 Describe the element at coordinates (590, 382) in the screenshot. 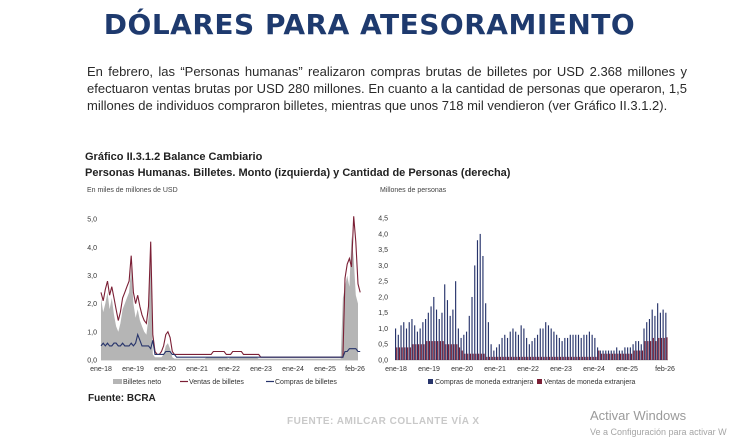

I see `legend-label-ventas-moneda: Ventas de moneda extranjera` at that location.